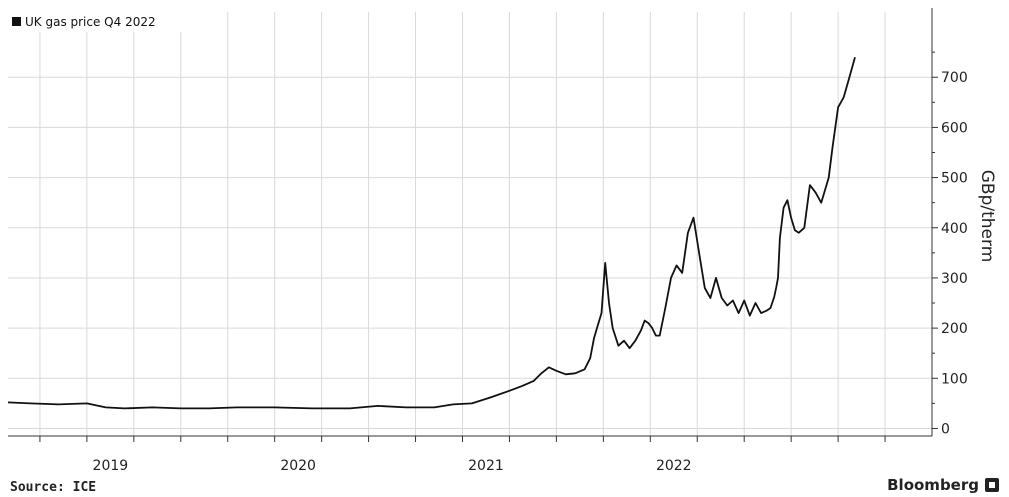  Describe the element at coordinates (954, 78) in the screenshot. I see `y-tick-label: 700` at that location.